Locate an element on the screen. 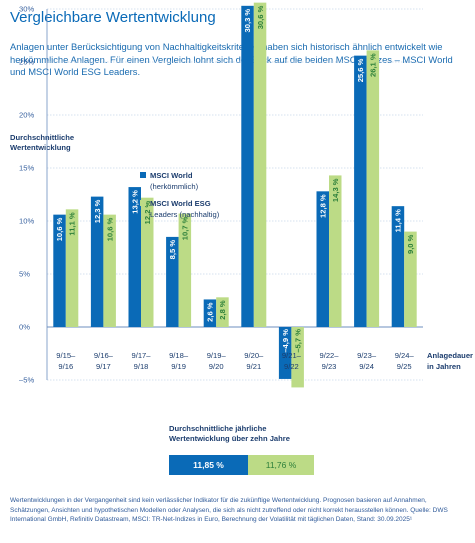 This screenshot has width=475, height=543. x-axis-label: in Jahren is located at coordinates (444, 366).